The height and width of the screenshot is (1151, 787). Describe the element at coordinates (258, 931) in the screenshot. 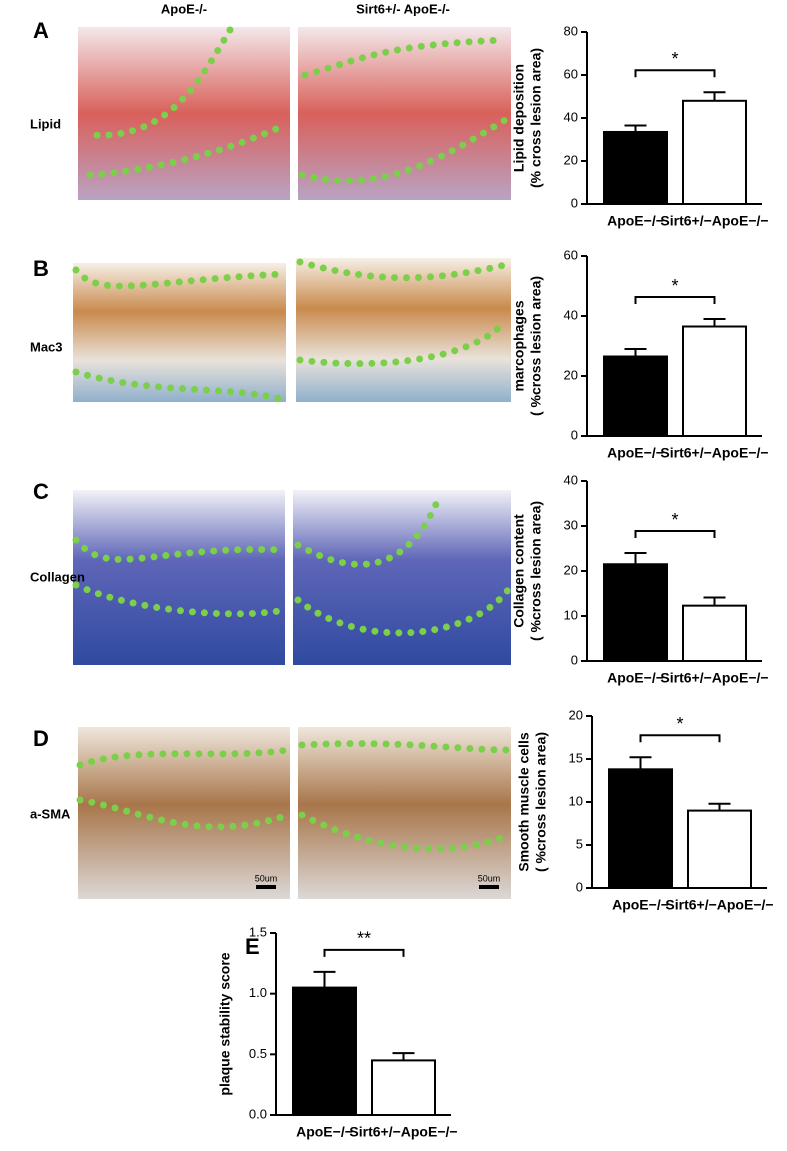

I see `y-tick-label: 1.5` at that location.